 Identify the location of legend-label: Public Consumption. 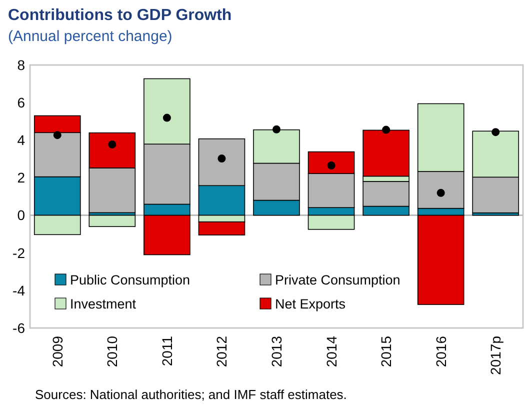
(130, 280).